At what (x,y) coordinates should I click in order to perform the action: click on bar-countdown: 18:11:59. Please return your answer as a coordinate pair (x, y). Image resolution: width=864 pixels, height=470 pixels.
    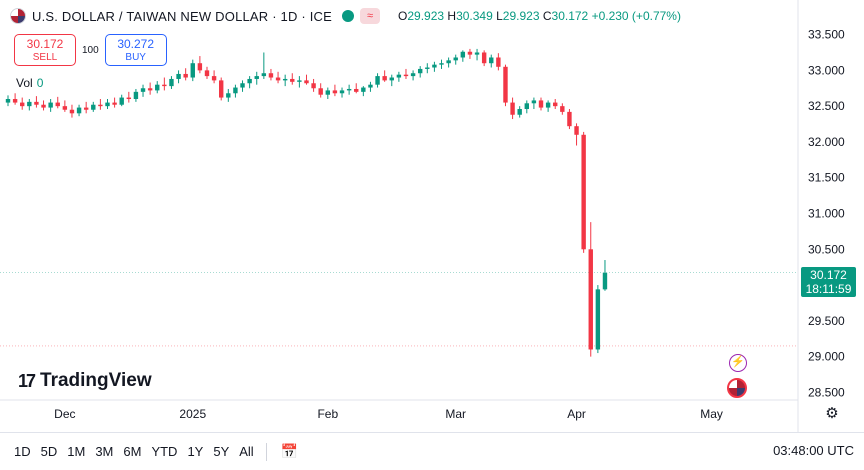
    Looking at the image, I should click on (828, 289).